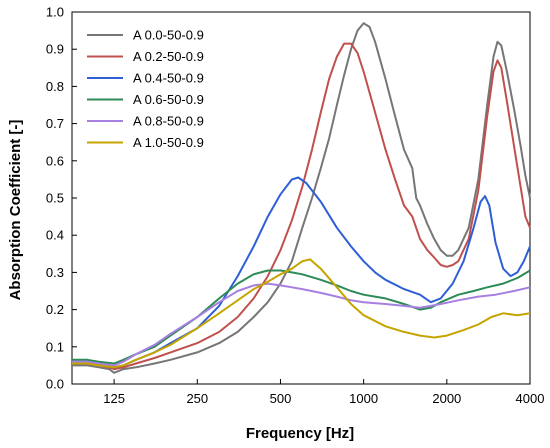 Image resolution: width=550 pixels, height=448 pixels. What do you see at coordinates (55, 160) in the screenshot?
I see `y-tick-label: 0.6` at bounding box center [55, 160].